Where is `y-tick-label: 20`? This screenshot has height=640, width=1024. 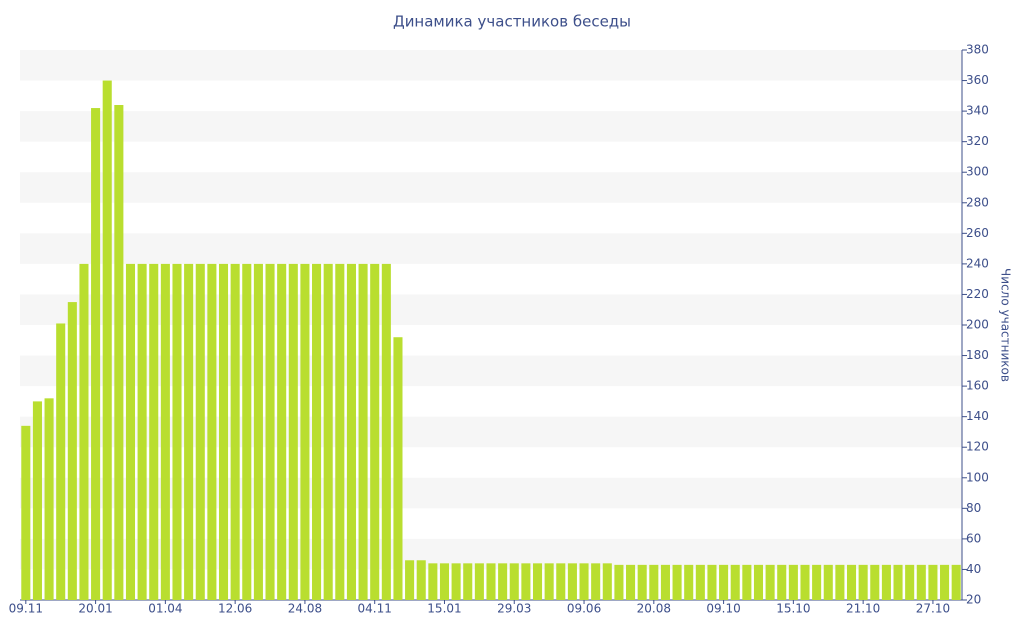
y-tick-label: 20 is located at coordinates (973, 600).